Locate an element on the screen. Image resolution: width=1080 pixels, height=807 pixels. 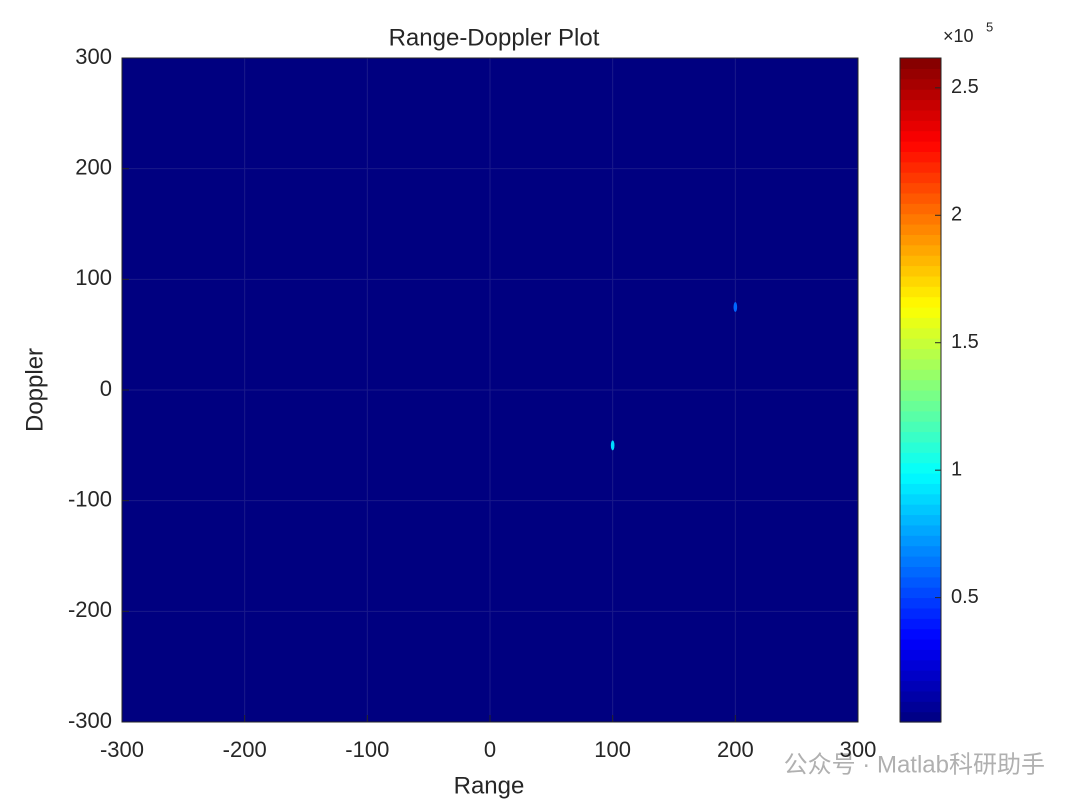
y-tick-label: -100 is located at coordinates (90, 498).